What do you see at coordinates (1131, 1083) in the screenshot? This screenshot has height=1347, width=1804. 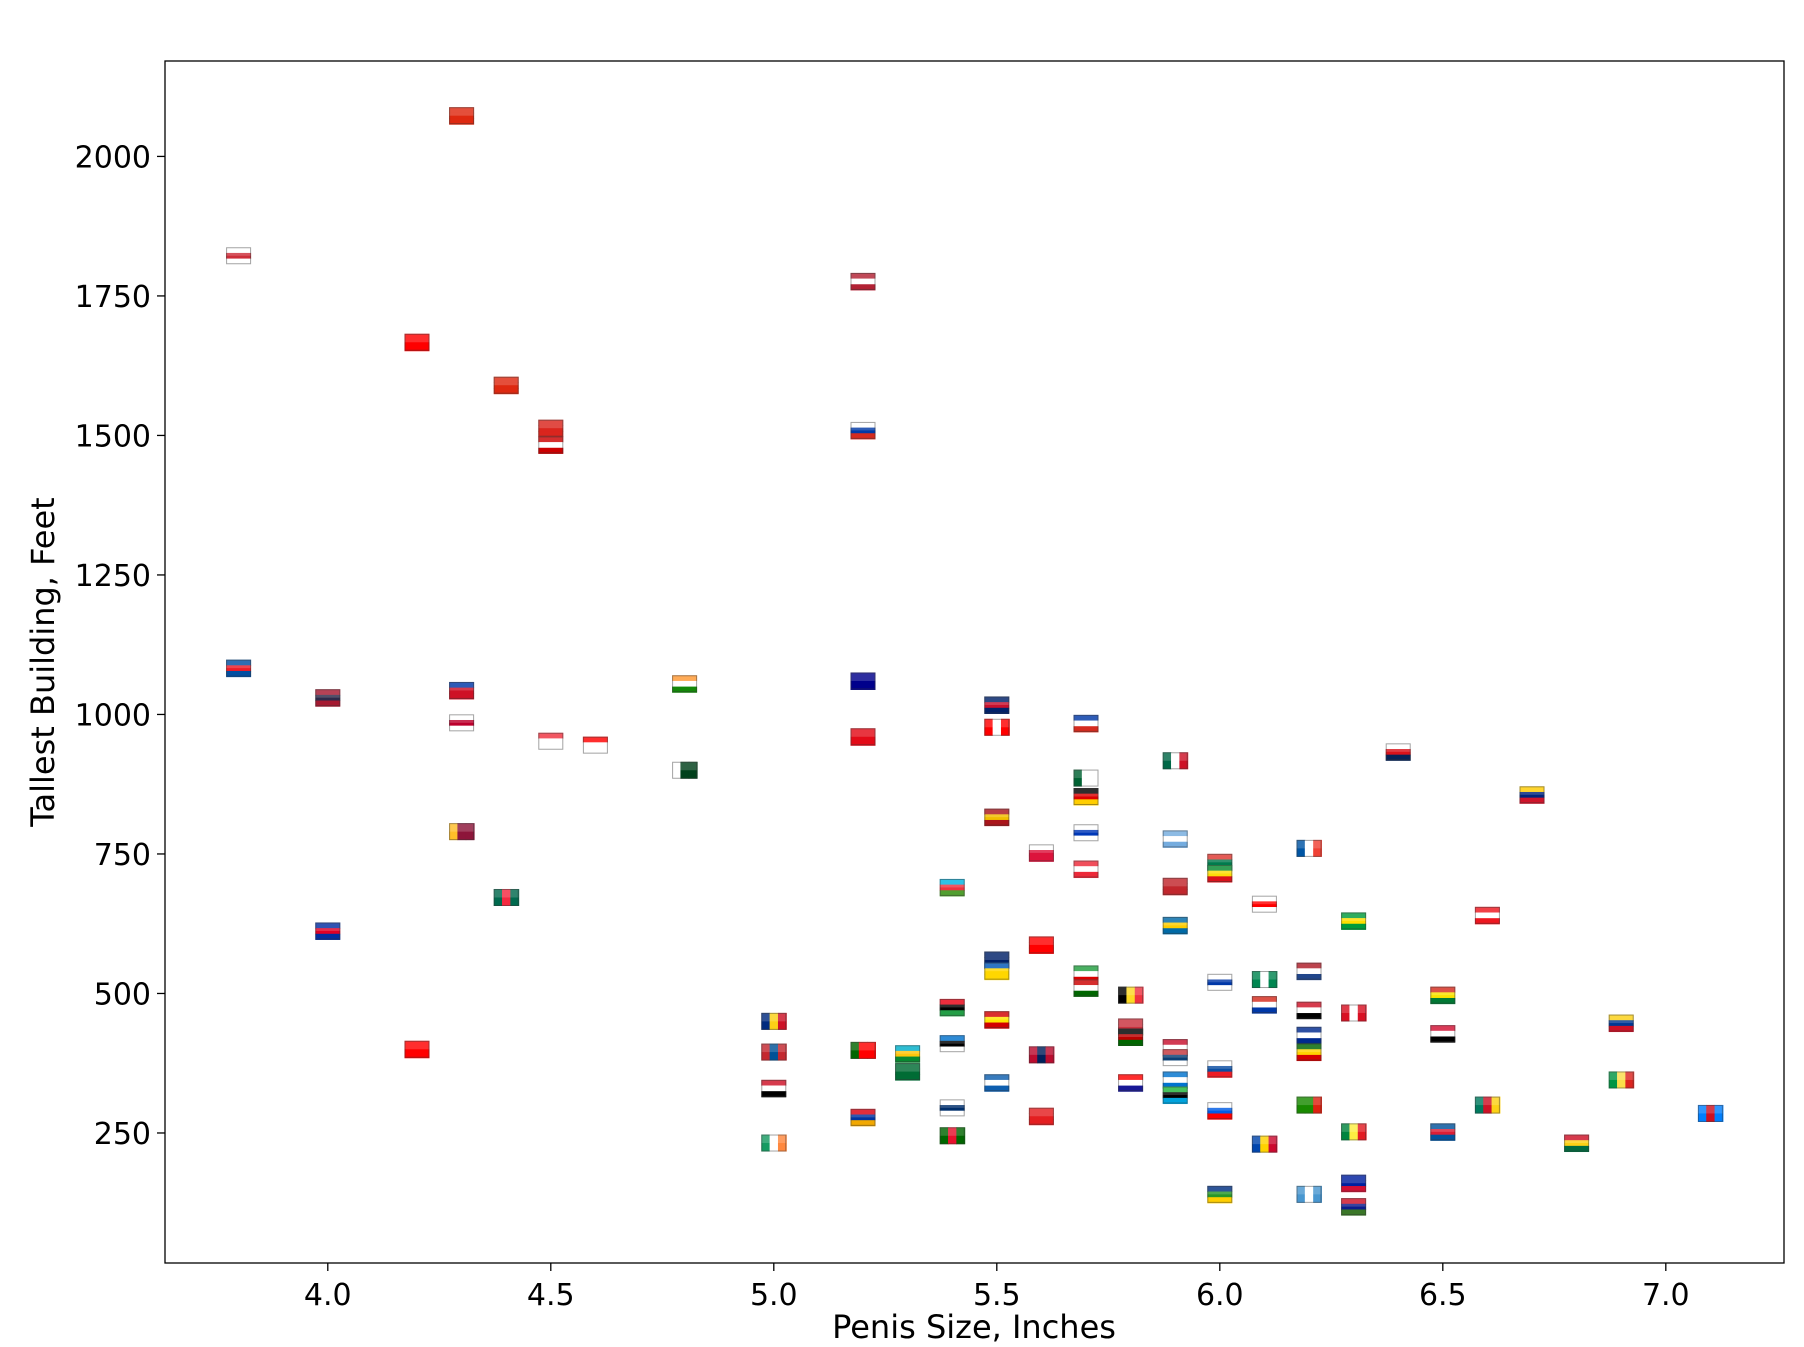 I see `flag-marker-croatia` at bounding box center [1131, 1083].